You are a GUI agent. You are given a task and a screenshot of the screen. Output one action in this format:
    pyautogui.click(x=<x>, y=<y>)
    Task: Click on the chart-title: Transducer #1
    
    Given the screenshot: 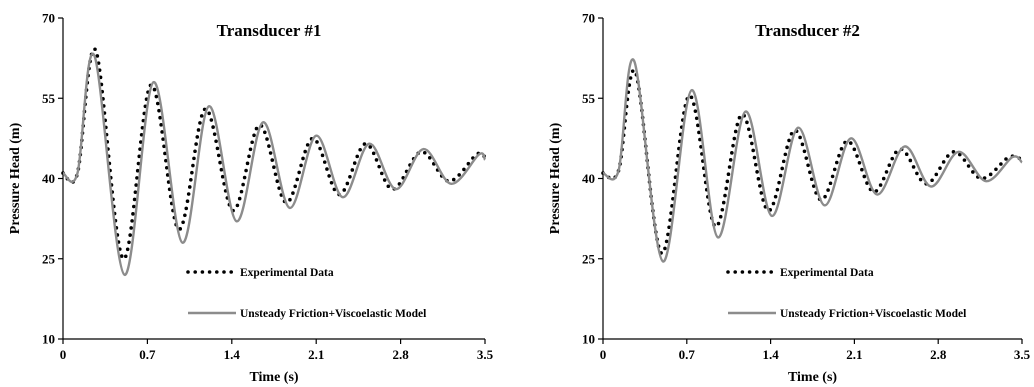 What is the action you would take?
    pyautogui.click(x=269, y=30)
    